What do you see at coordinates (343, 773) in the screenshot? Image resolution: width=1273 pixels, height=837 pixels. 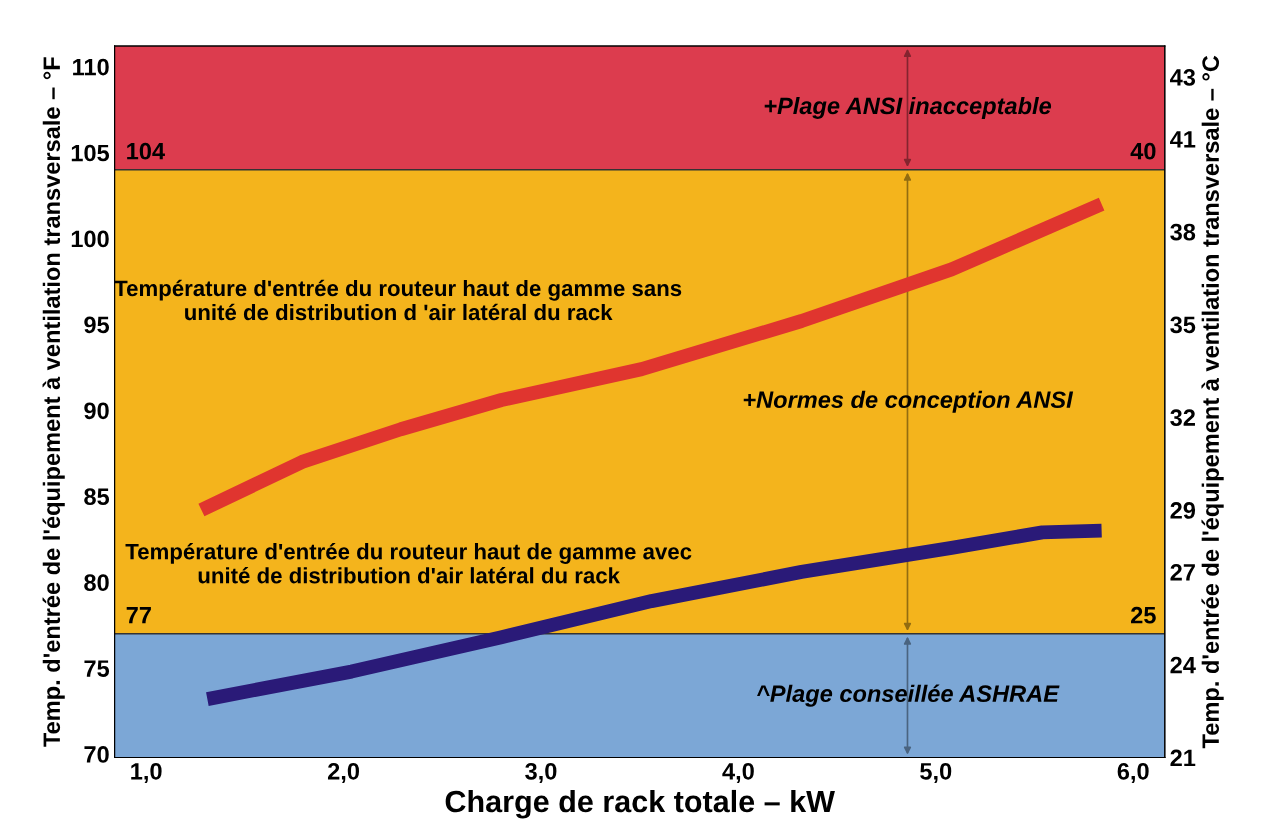 I see `x-tick-label: 2,0` at bounding box center [343, 773].